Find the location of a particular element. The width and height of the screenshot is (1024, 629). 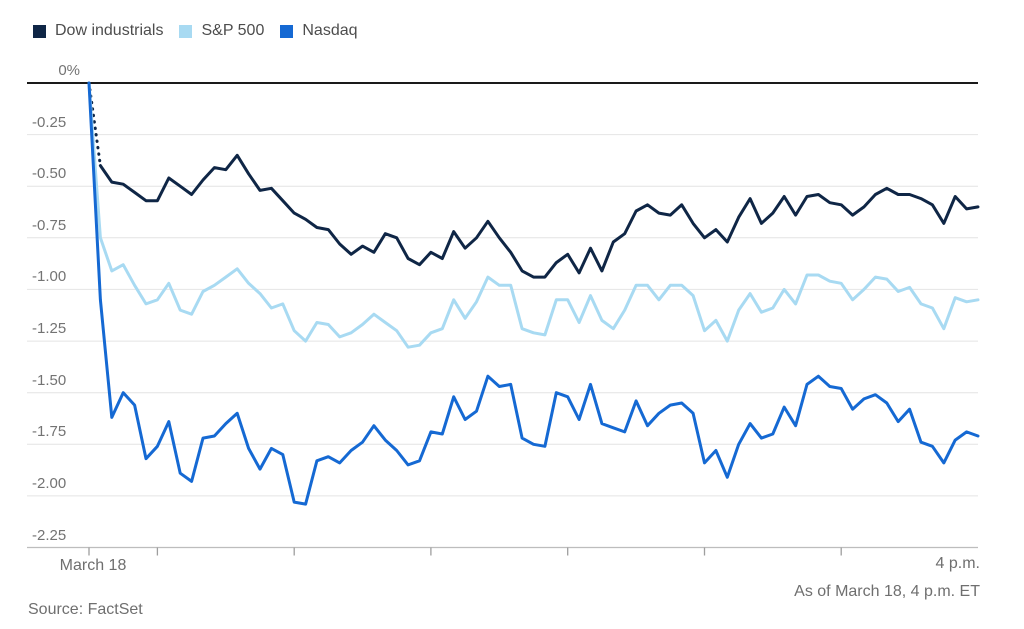

legend-label-nasdaq: Nasdaq is located at coordinates (330, 30).